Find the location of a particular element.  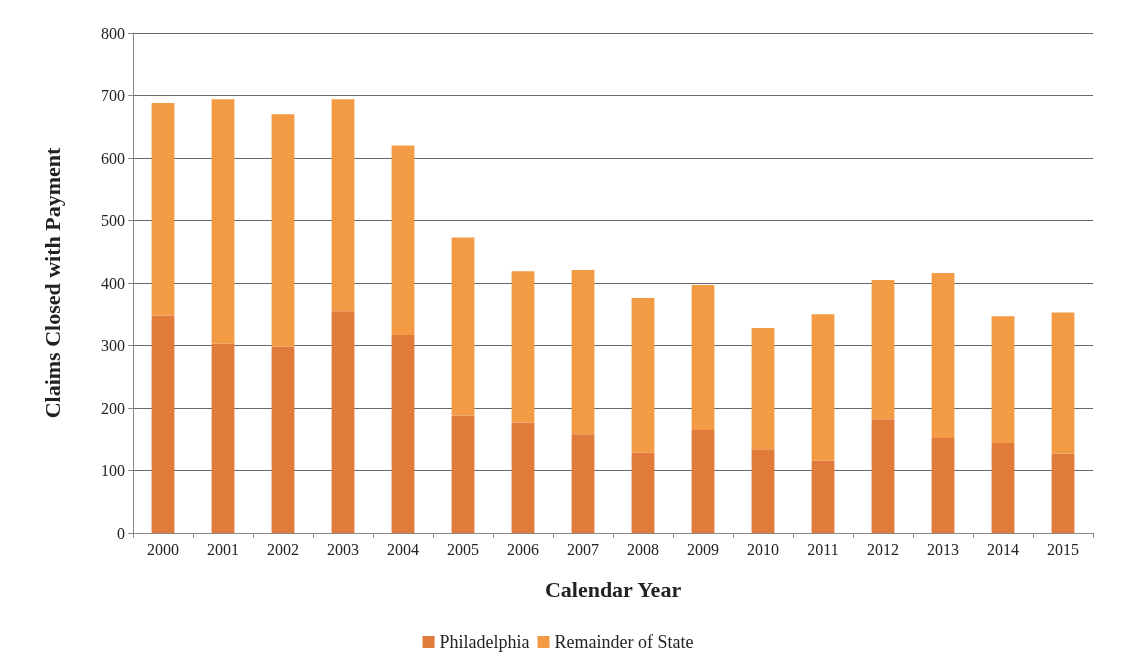

x-tick-label: 2011 is located at coordinates (823, 549).